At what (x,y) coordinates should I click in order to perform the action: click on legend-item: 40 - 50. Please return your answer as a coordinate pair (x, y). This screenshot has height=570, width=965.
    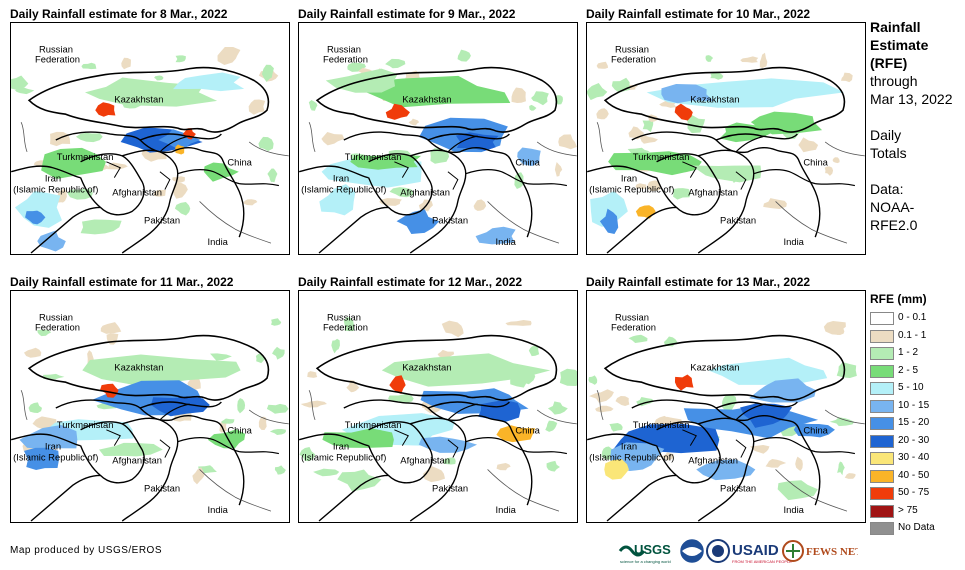
    Looking at the image, I should click on (917, 476).